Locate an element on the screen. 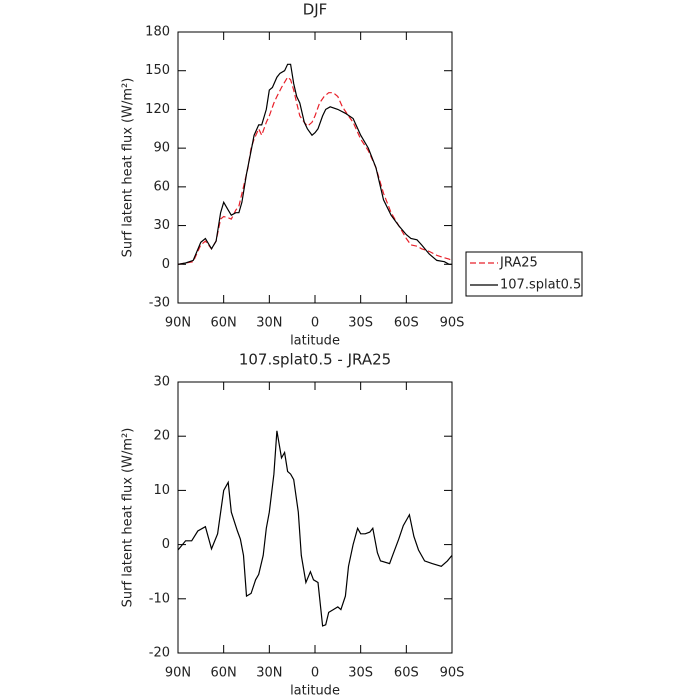  y-tick-label: 120 is located at coordinates (157, 109).